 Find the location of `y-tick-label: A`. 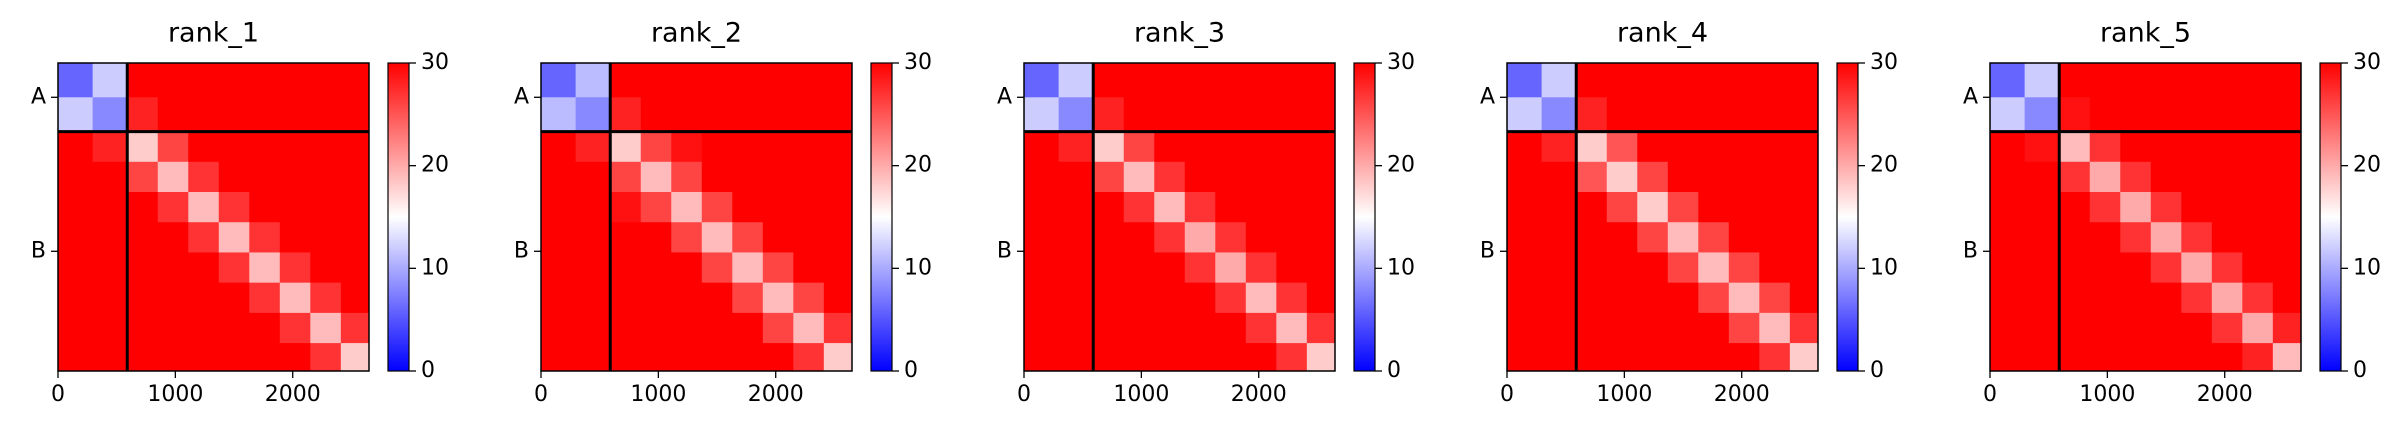

y-tick-label: A is located at coordinates (521, 96).